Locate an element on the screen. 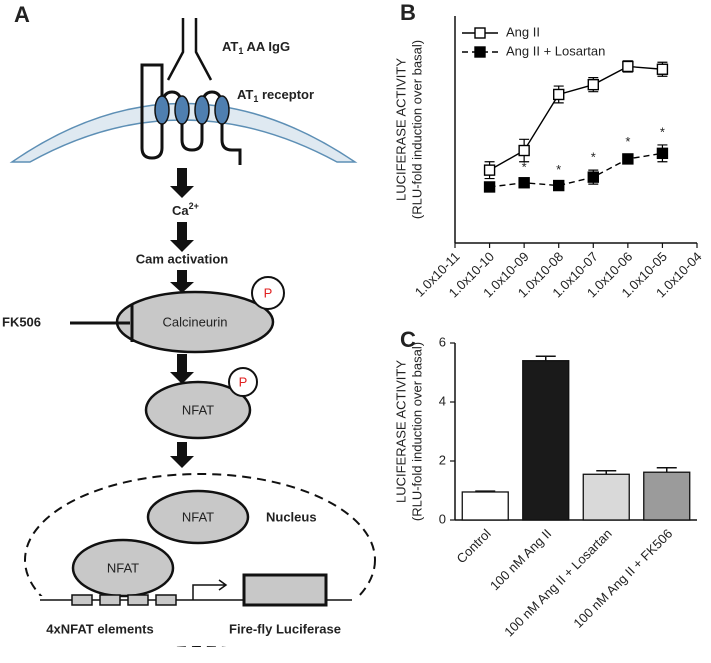  legend-label: Ang II + Losartan is located at coordinates (555, 50).